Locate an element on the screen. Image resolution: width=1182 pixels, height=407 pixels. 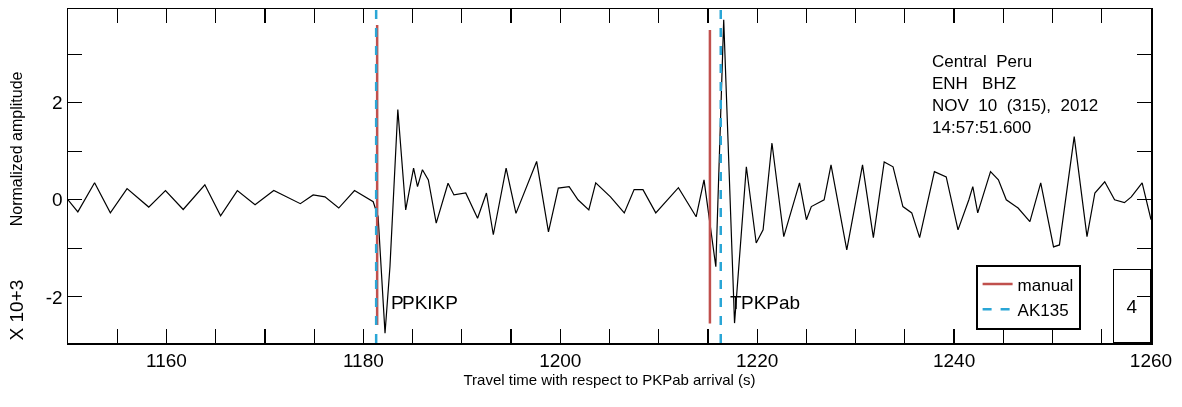
legend-label: AK135 is located at coordinates (1043, 310).